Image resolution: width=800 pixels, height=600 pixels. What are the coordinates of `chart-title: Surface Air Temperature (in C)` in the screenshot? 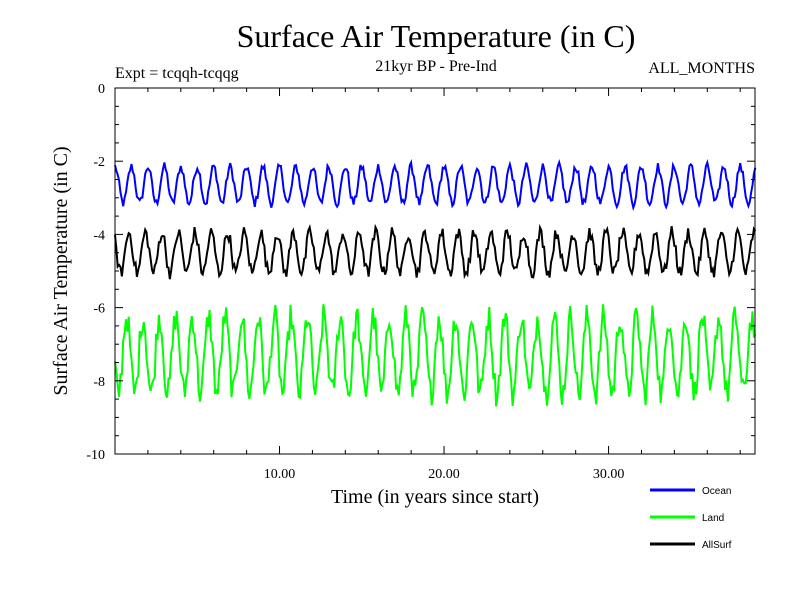 It's located at (436, 36).